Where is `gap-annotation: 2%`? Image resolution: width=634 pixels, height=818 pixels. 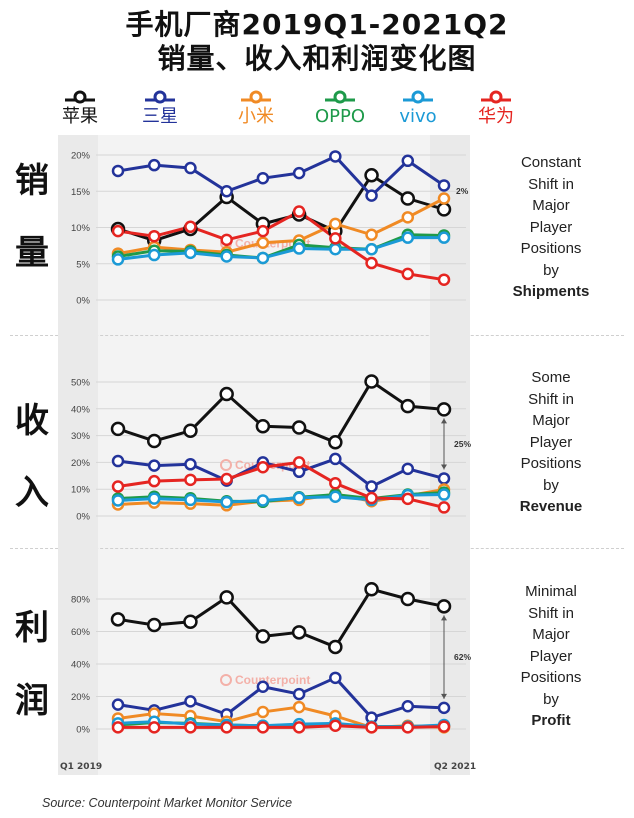
gap-annotation: 2% is located at coordinates (462, 191).